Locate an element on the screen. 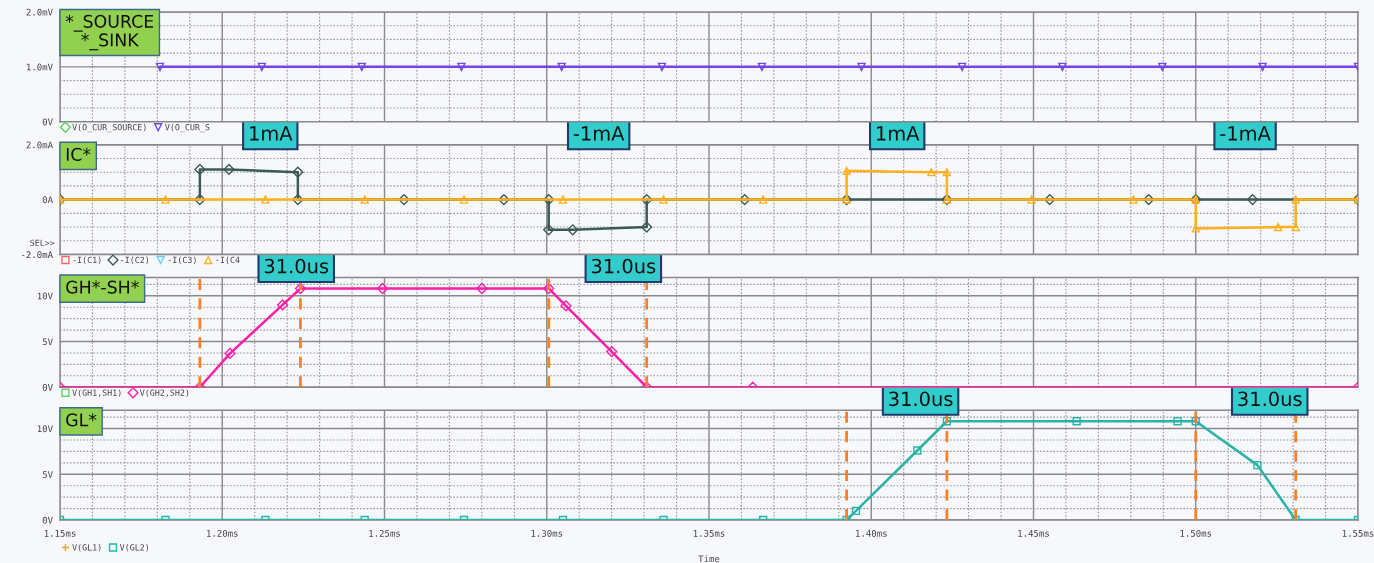  y-tick-label: 1.0mV is located at coordinates (39, 67).